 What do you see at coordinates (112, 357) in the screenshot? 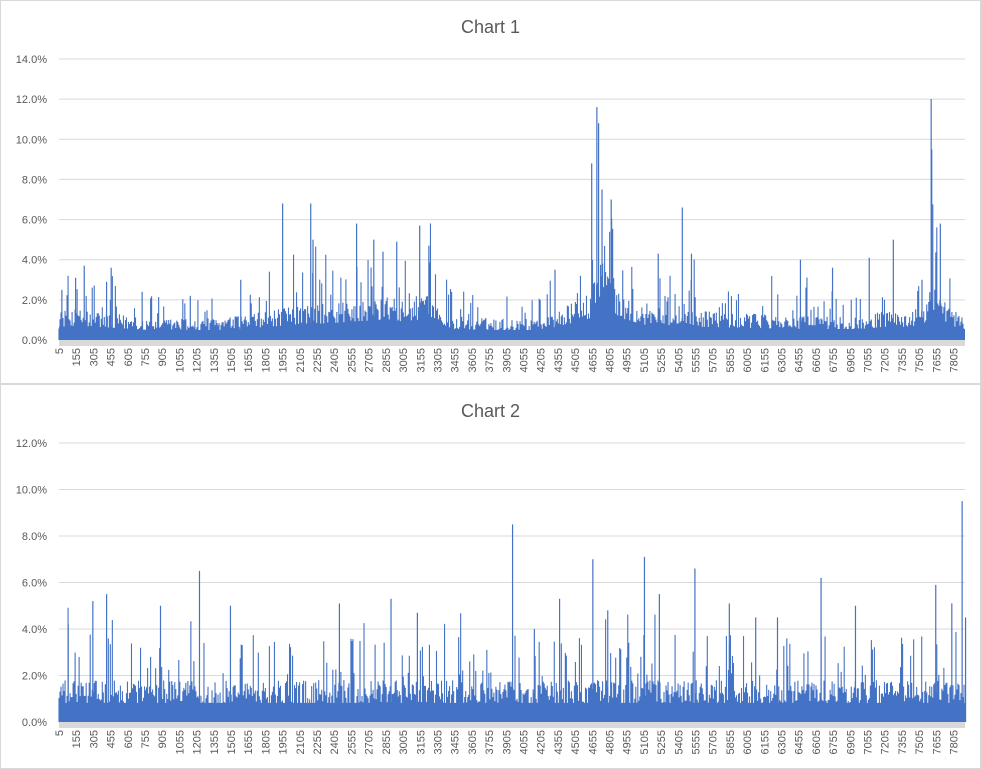
I see `x-tick-label: 455` at bounding box center [112, 357].